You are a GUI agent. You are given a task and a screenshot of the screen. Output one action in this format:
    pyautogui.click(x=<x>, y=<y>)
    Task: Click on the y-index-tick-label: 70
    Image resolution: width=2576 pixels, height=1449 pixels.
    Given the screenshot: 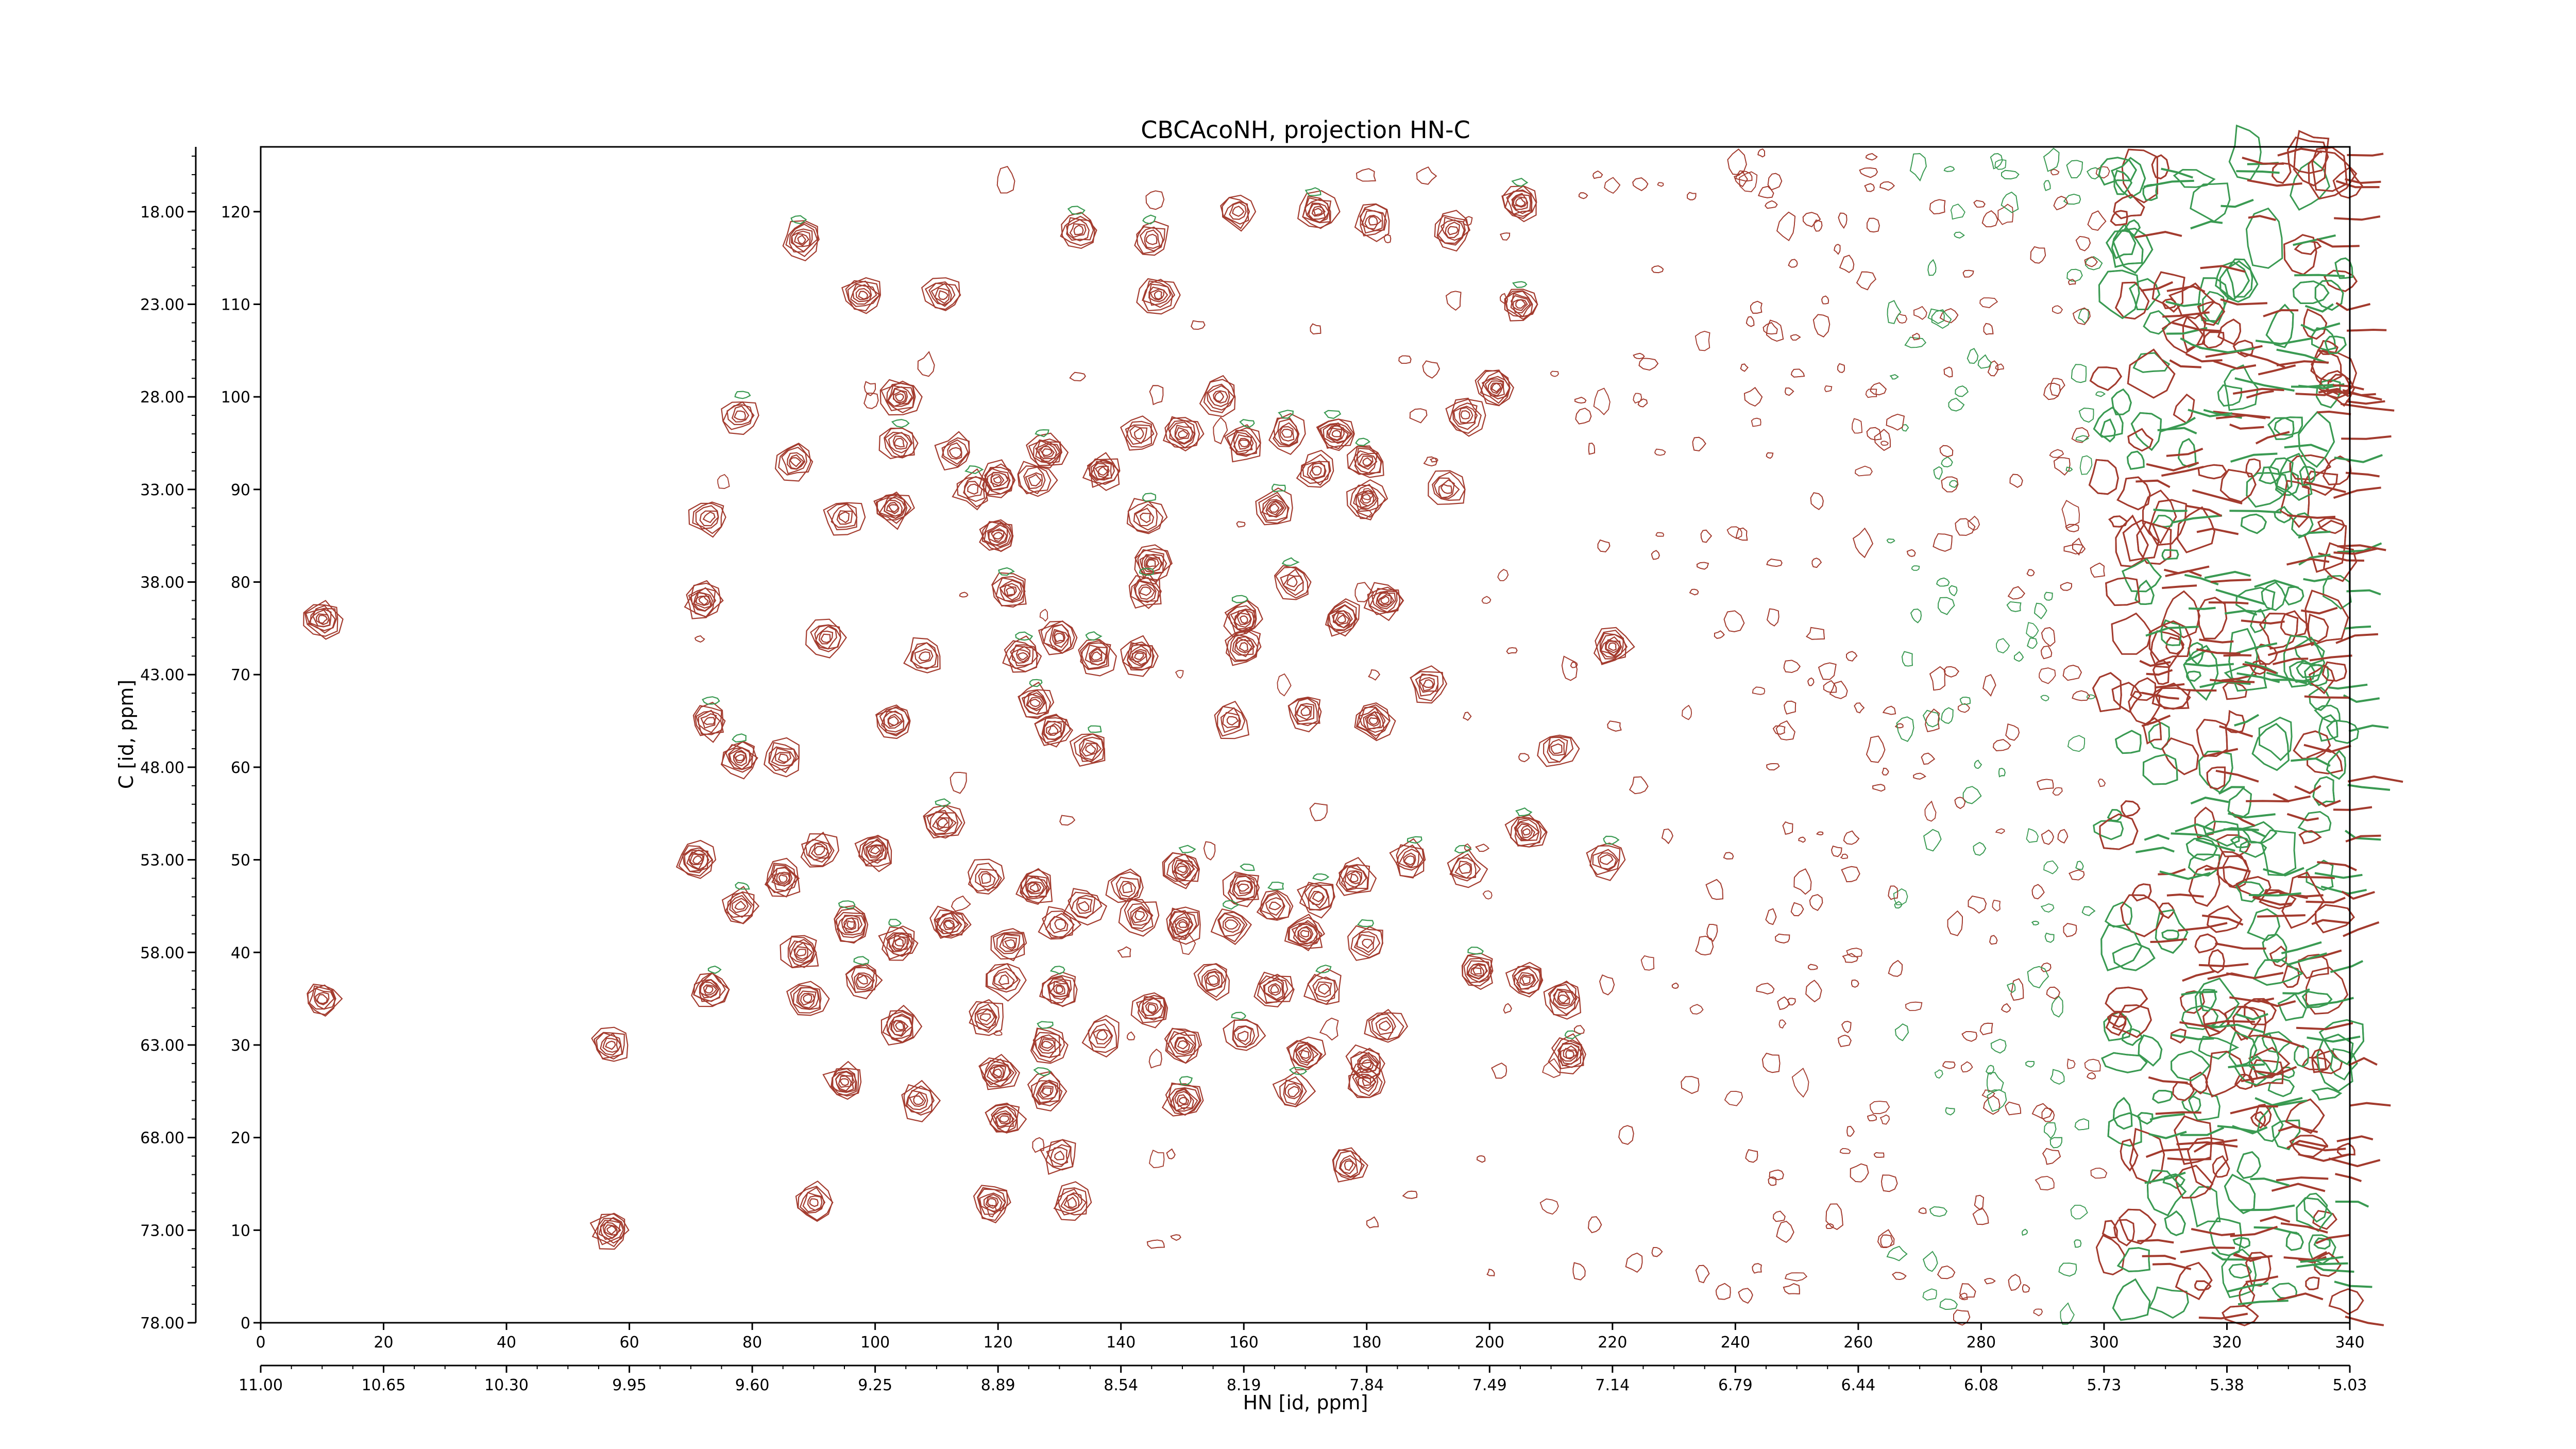 What is the action you would take?
    pyautogui.click(x=240, y=675)
    